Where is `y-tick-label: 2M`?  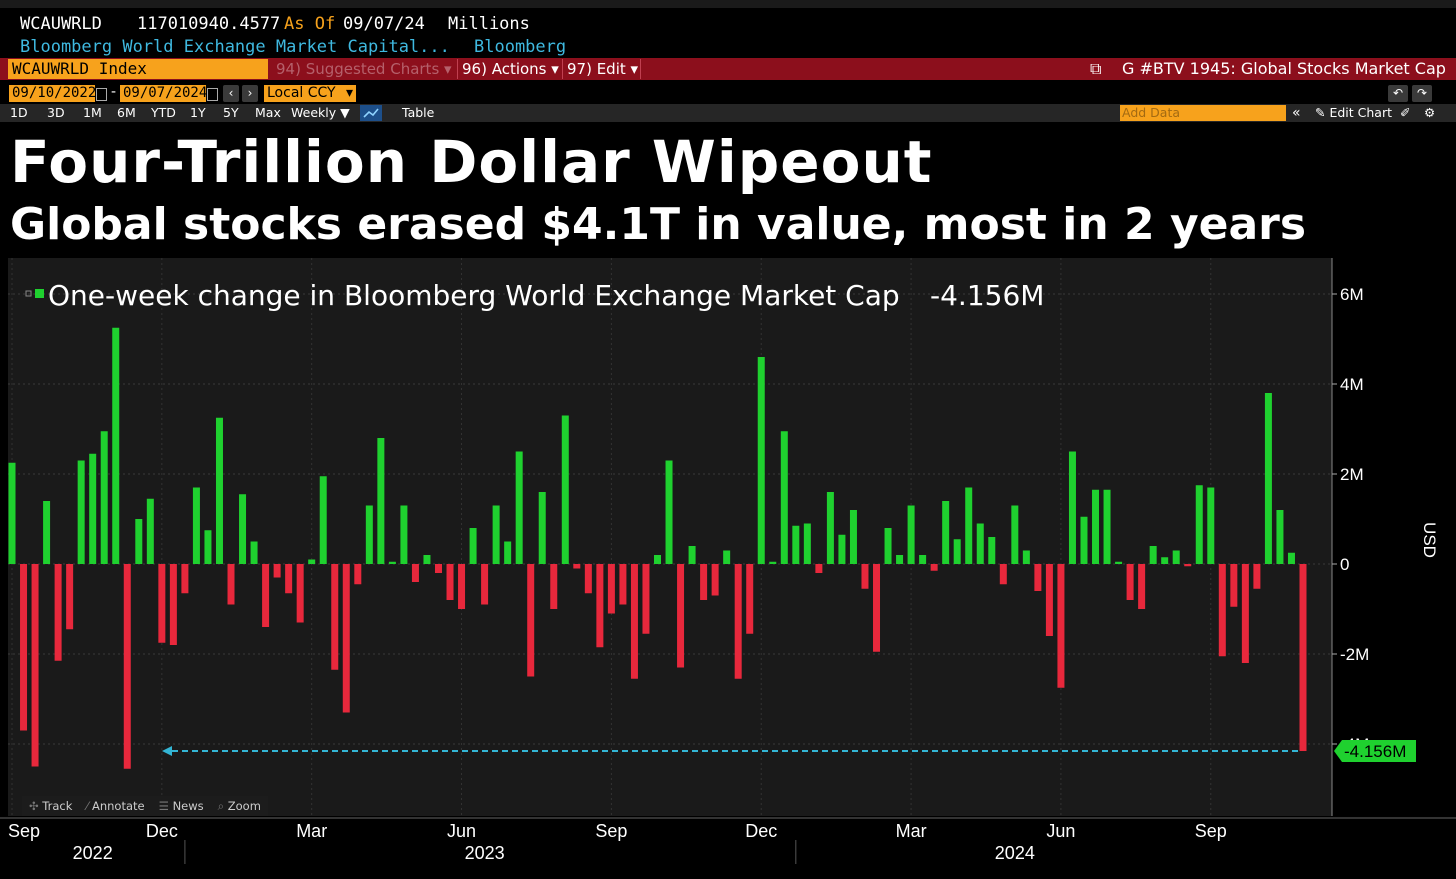 y-tick-label: 2M is located at coordinates (1352, 474).